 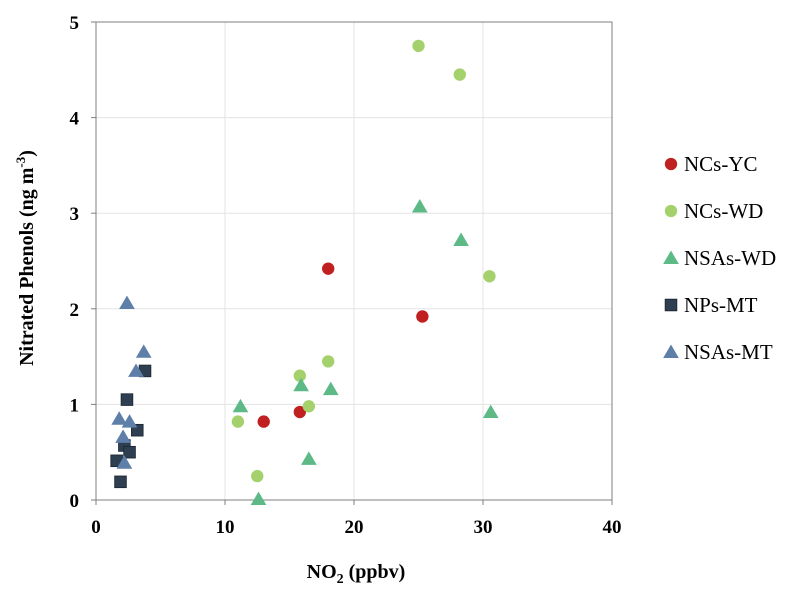 I want to click on legend-marker-nsas-wd, so click(x=671, y=257).